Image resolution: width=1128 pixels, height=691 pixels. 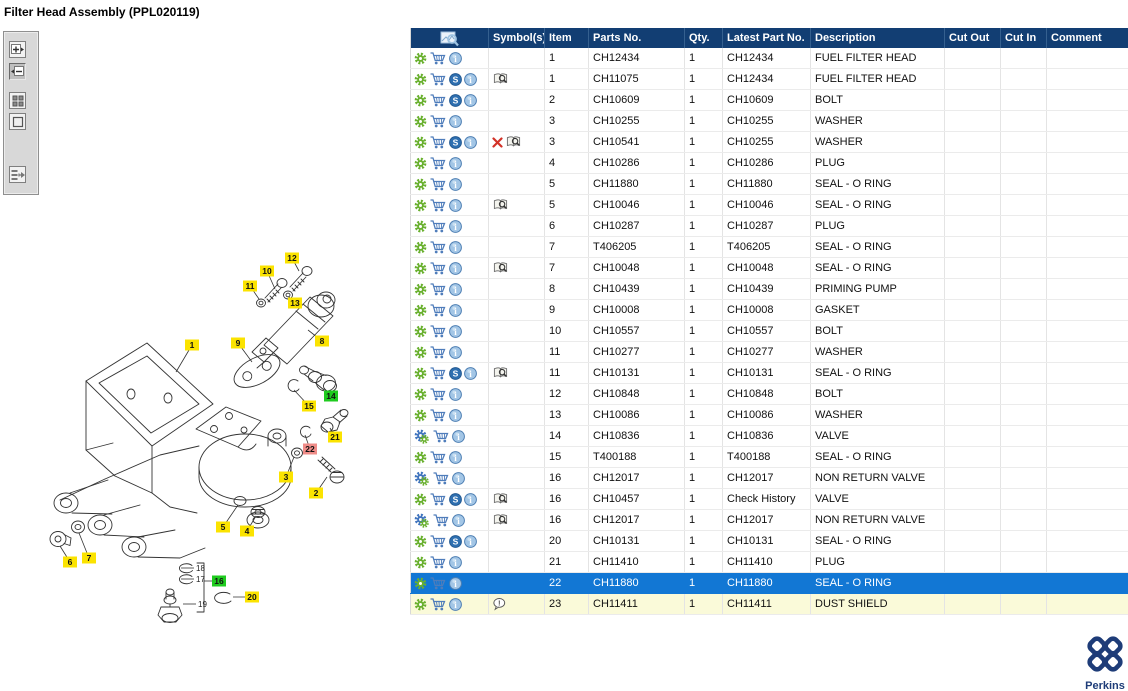 I want to click on table-row: 1 CH11075 1 CH12434 FUEL FILTER HEAD, so click(x=769, y=79).